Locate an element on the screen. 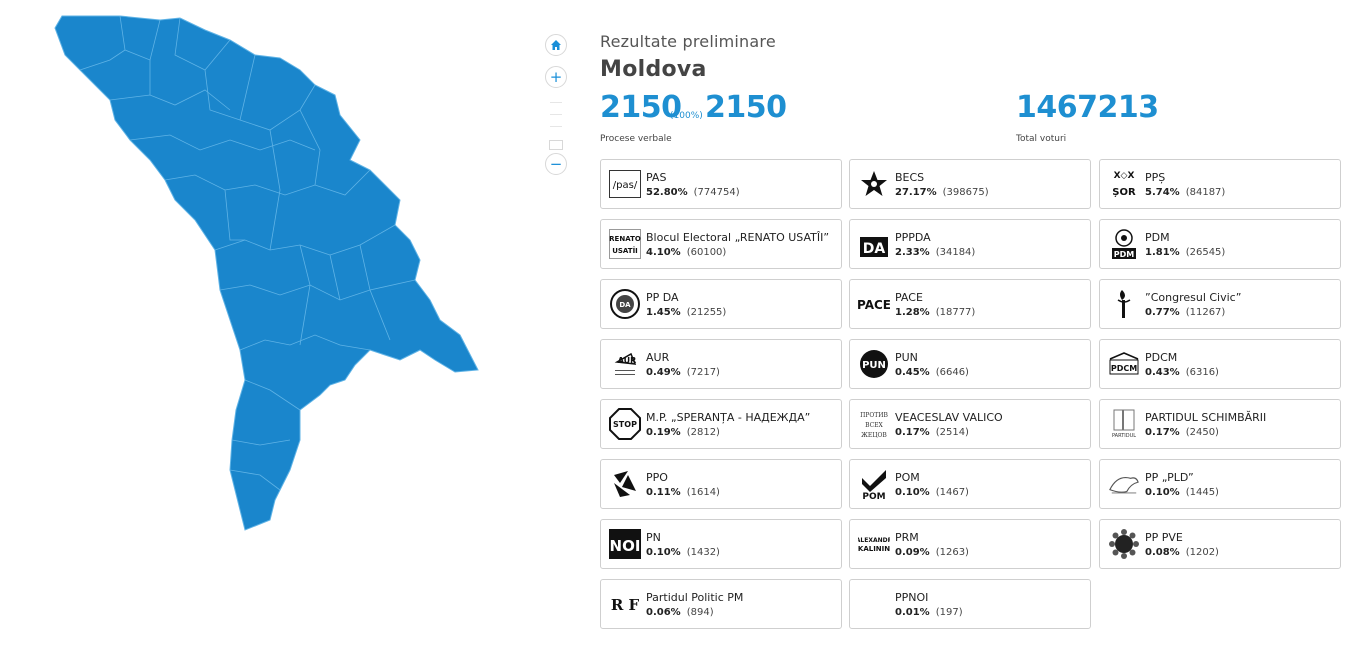 The image size is (1354, 654). zoom-slider-handle is located at coordinates (556, 145).